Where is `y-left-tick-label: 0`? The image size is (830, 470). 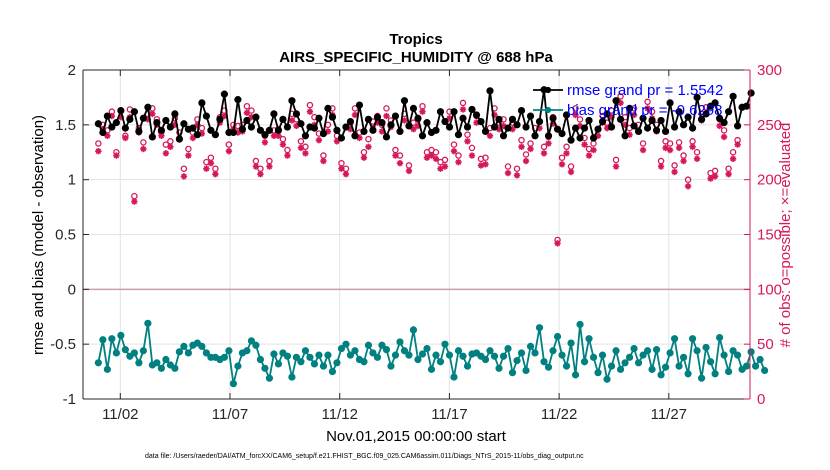
y-left-tick-label: 0 is located at coordinates (72, 289).